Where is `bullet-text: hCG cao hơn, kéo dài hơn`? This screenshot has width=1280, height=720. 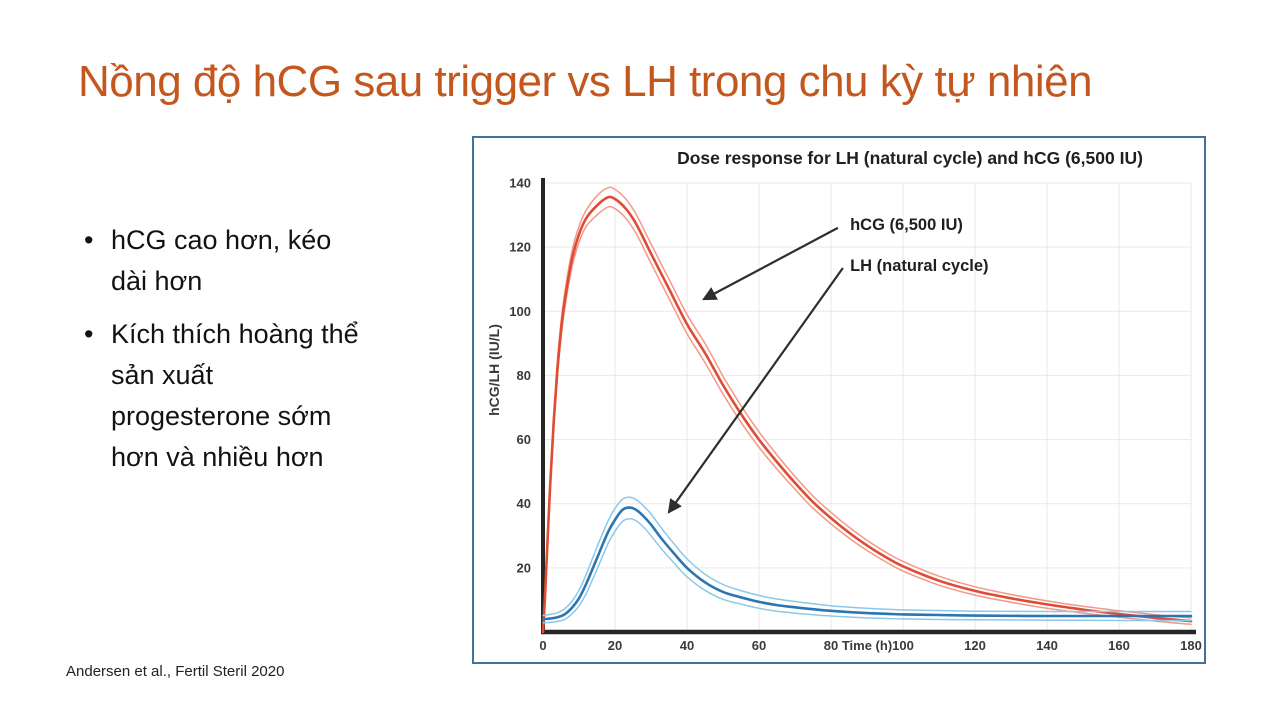 bullet-text: hCG cao hơn, kéo dài hơn is located at coordinates (221, 260).